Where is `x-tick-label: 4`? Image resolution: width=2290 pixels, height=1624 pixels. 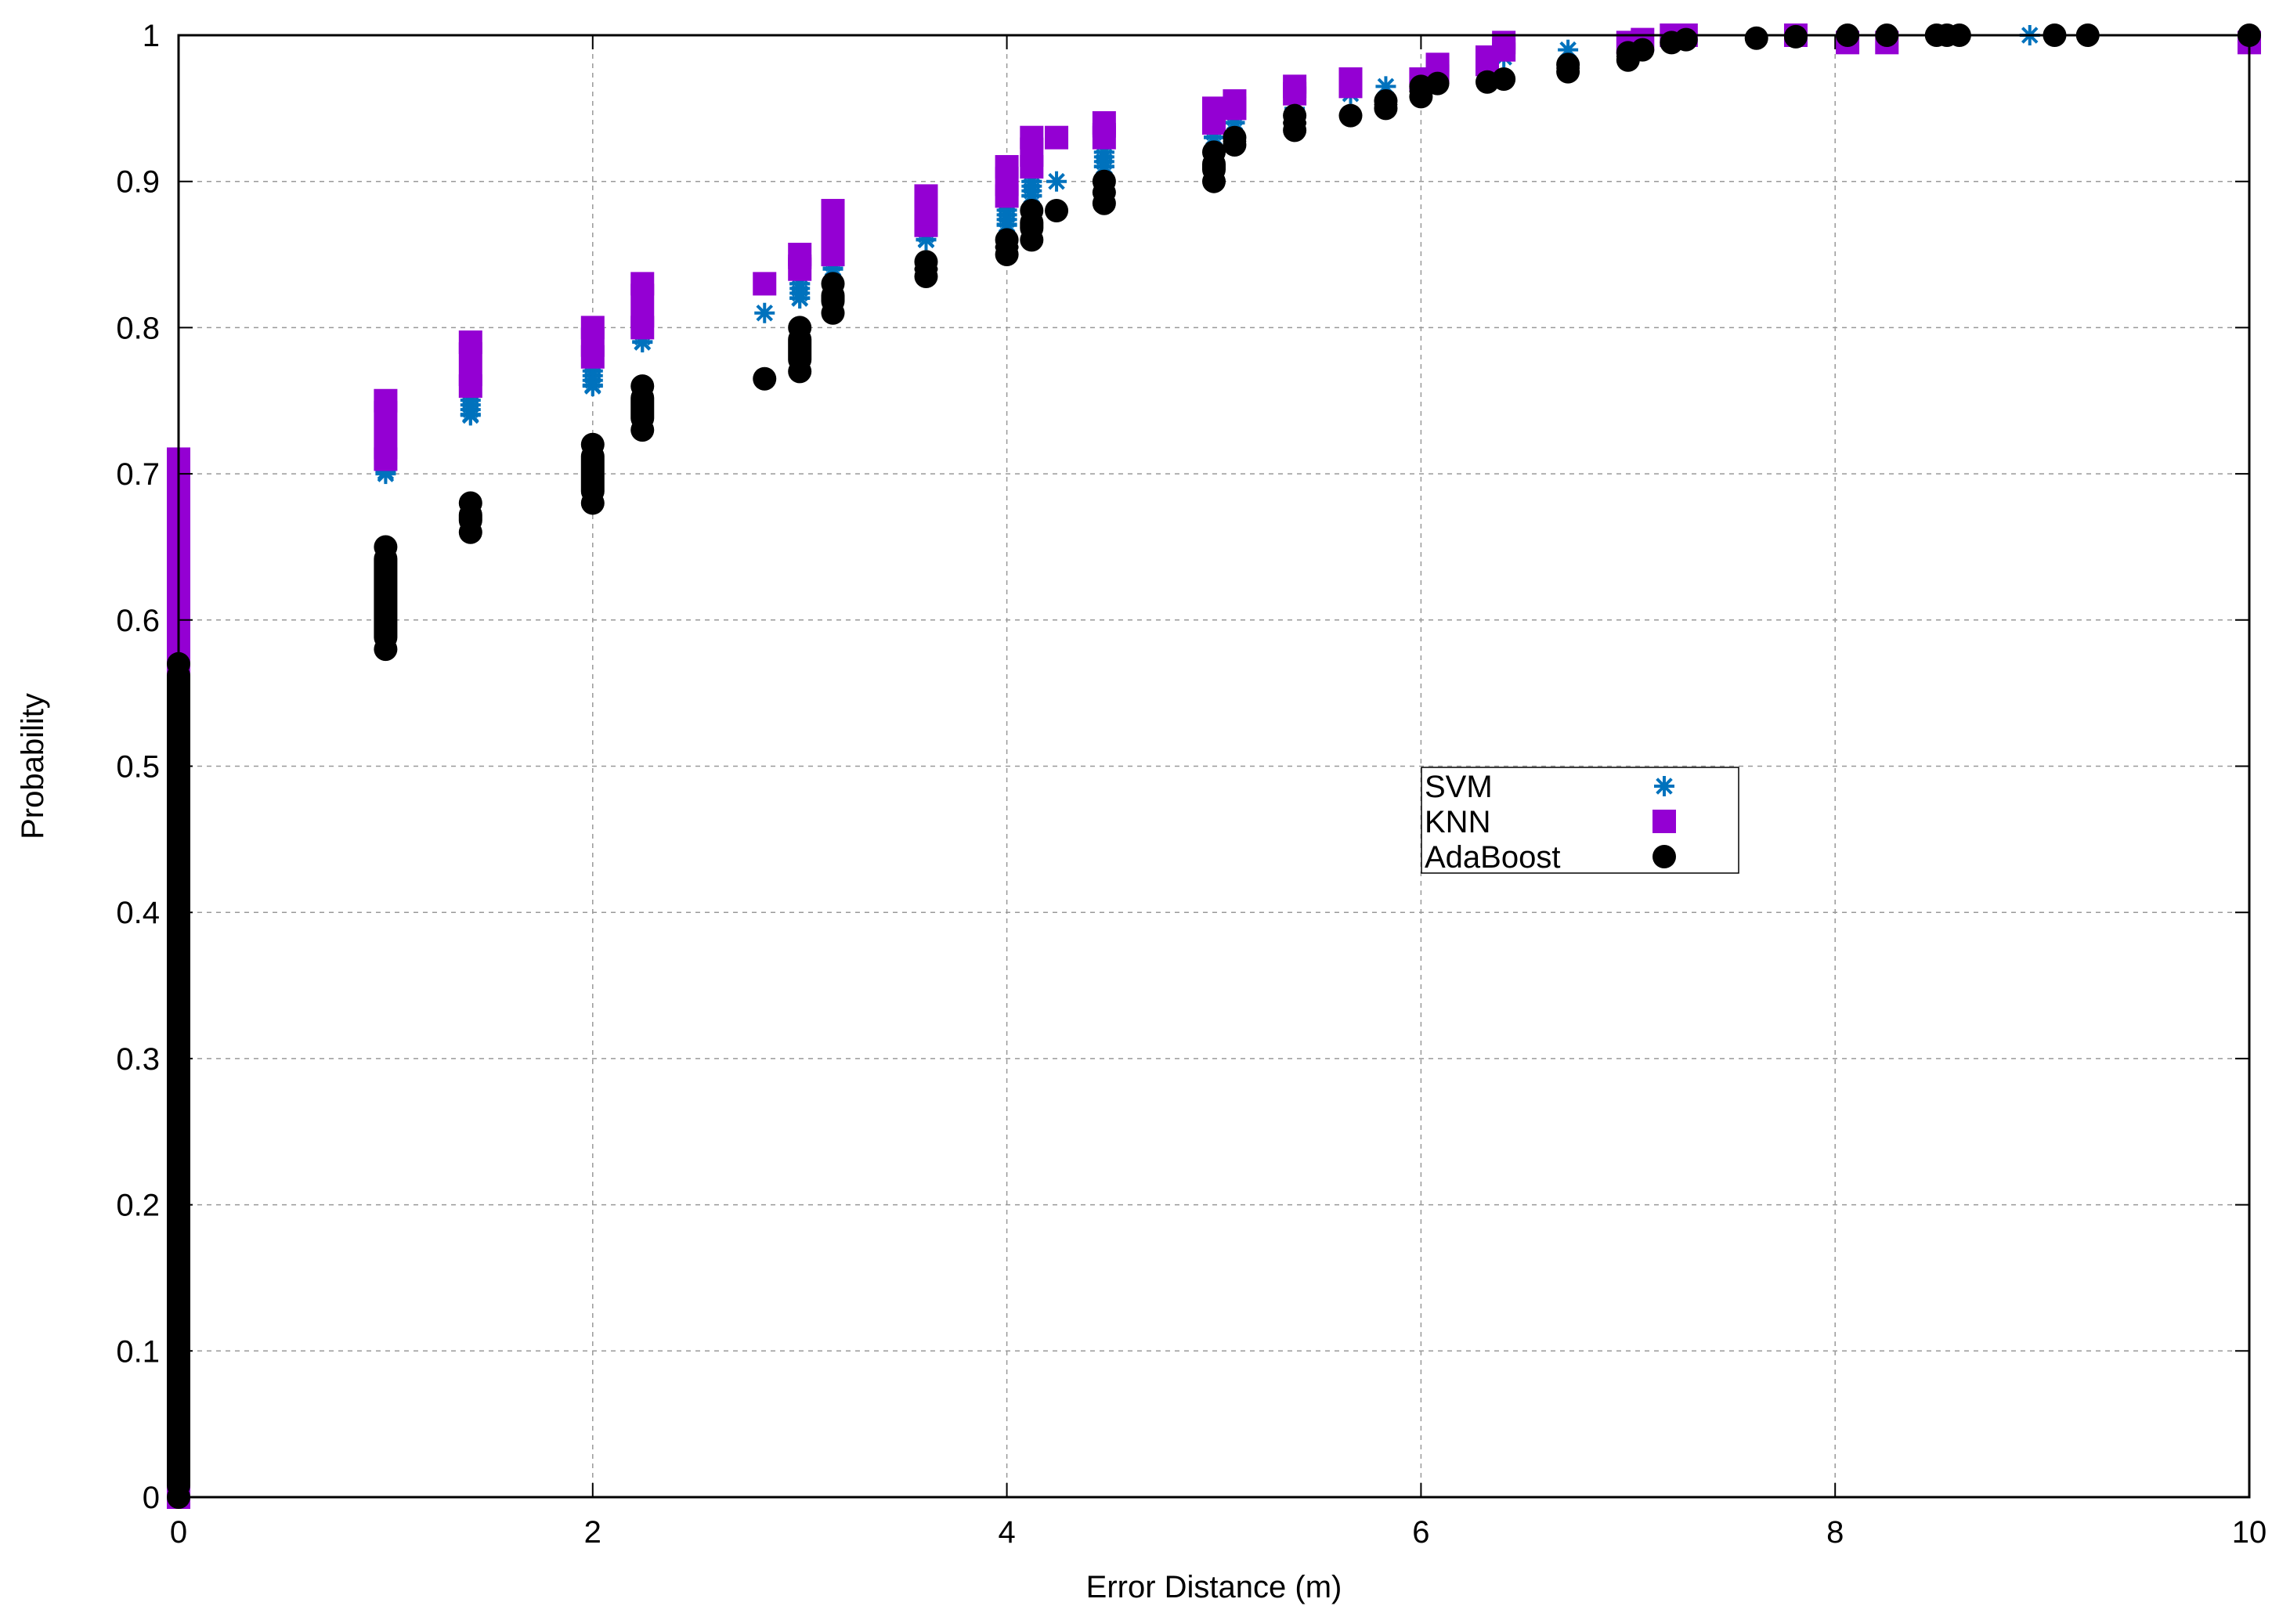
x-tick-label: 4 is located at coordinates (1006, 1532).